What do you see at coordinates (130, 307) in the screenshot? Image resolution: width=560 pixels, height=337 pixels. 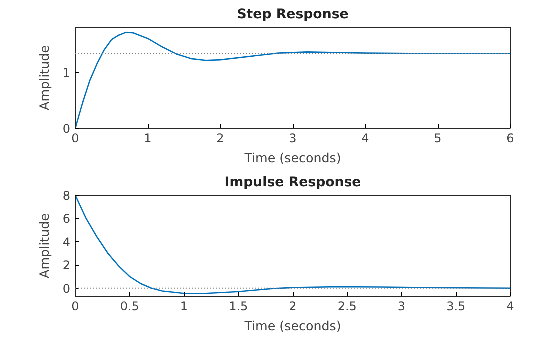 I see `x-tick-label: 0.5` at bounding box center [130, 307].